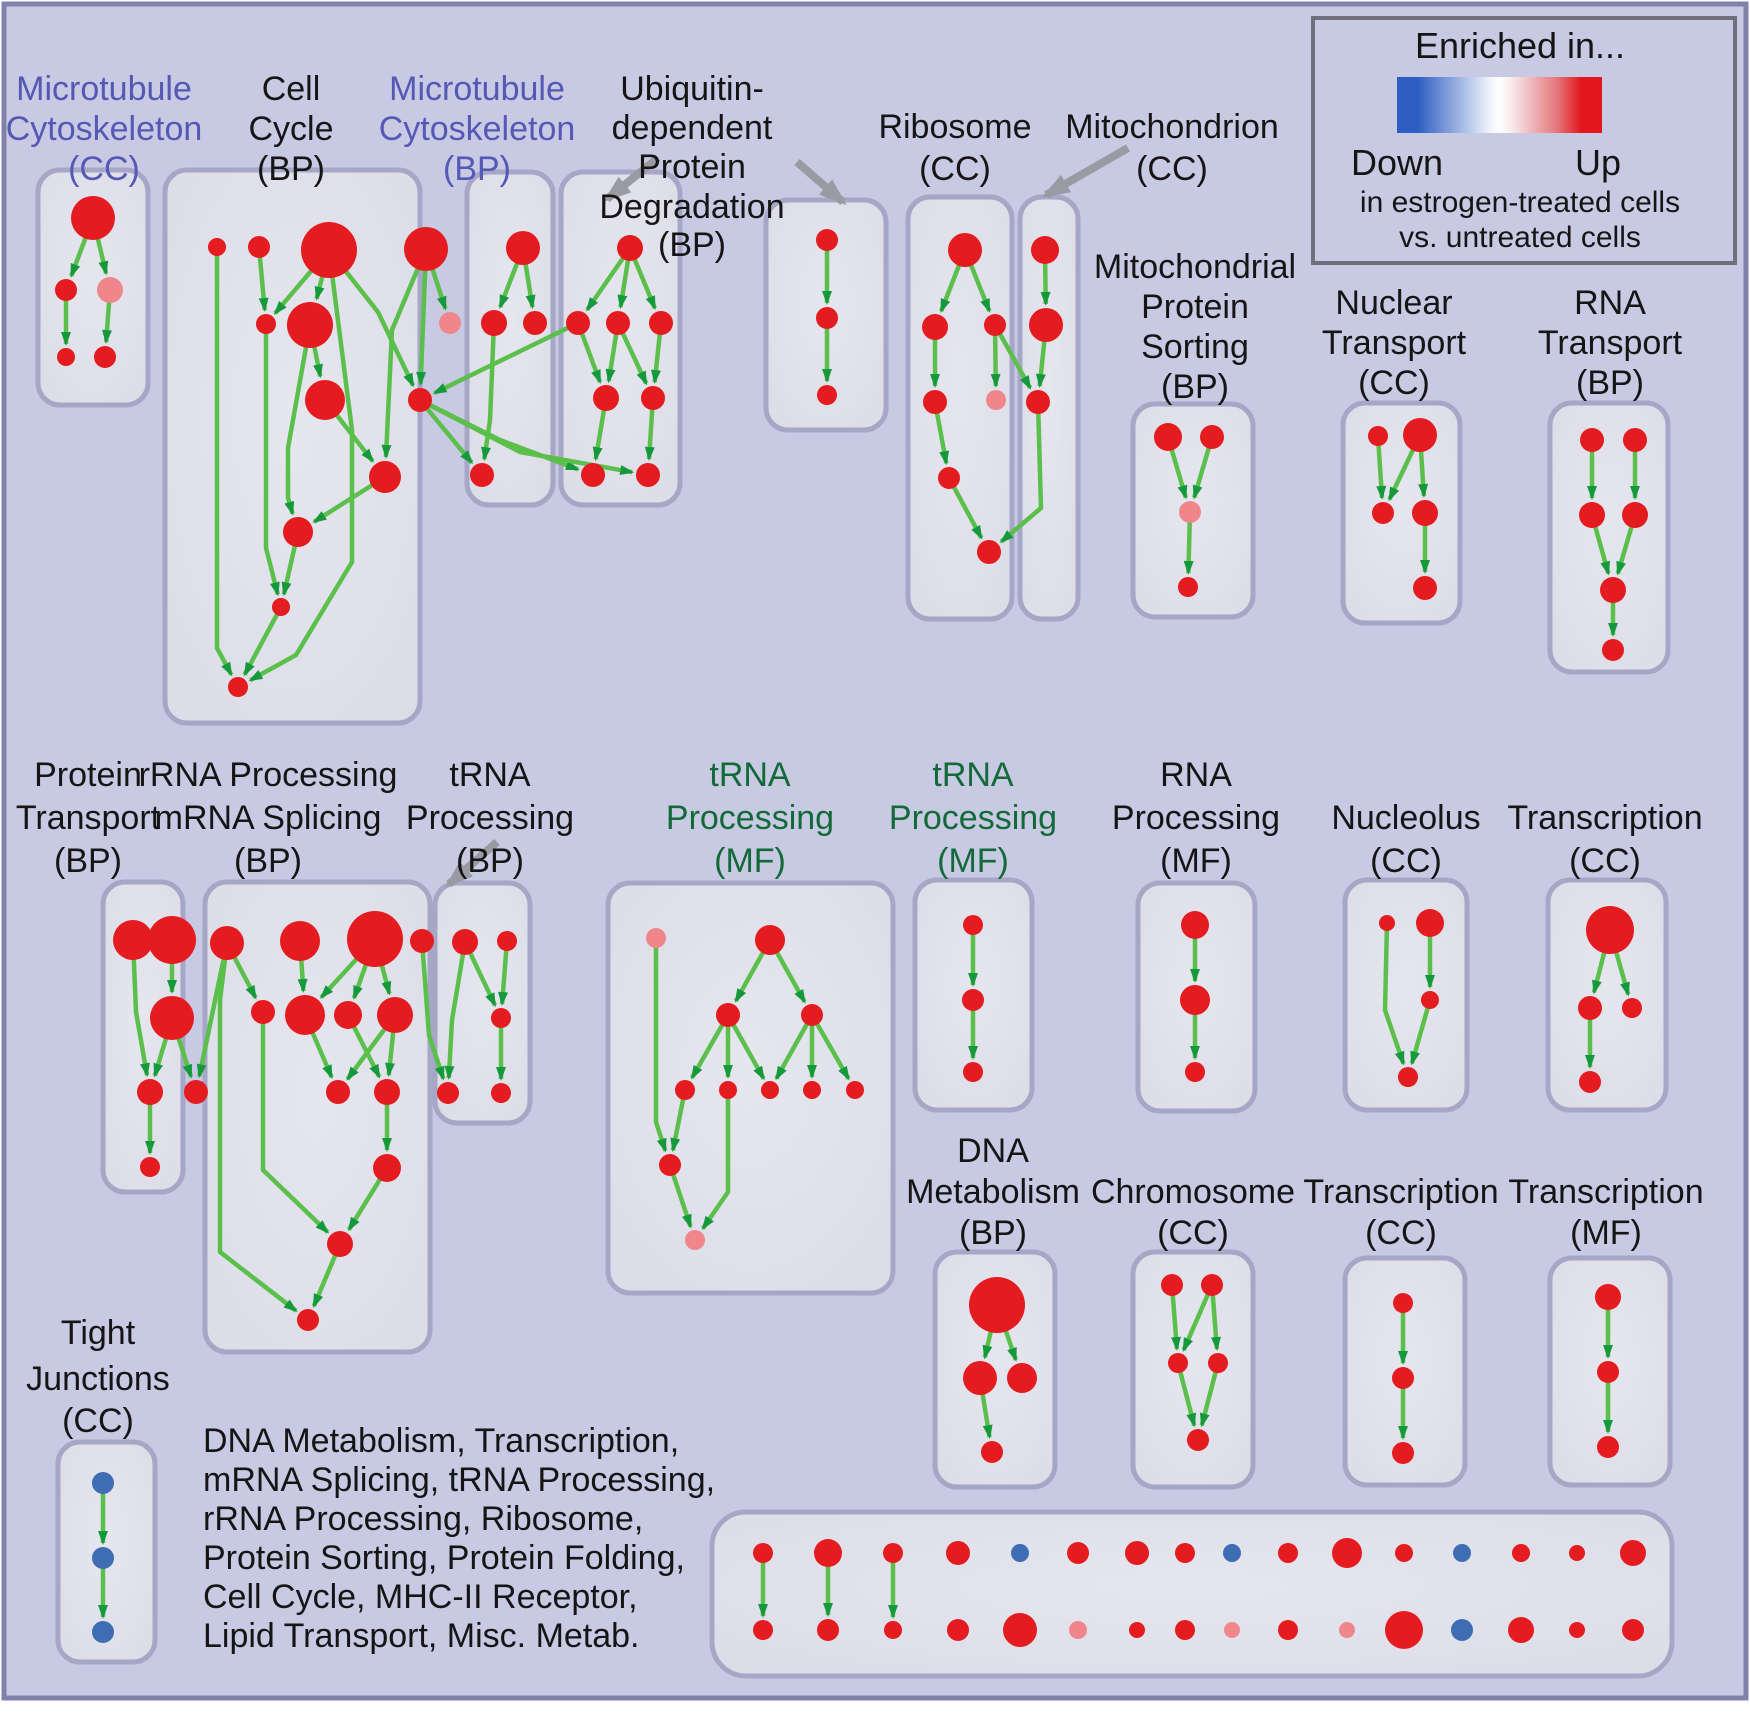 This screenshot has height=1715, width=1750. Describe the element at coordinates (150, 1092) in the screenshot. I see `go-term-node-pt-d` at that location.